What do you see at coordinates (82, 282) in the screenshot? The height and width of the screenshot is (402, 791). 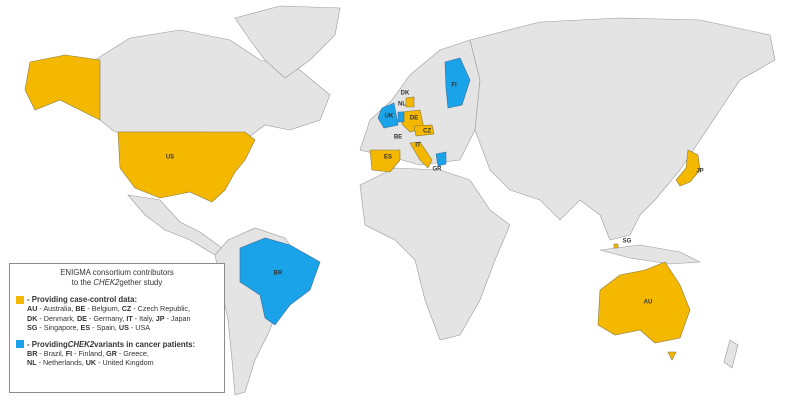 I see `text: to the` at bounding box center [82, 282].